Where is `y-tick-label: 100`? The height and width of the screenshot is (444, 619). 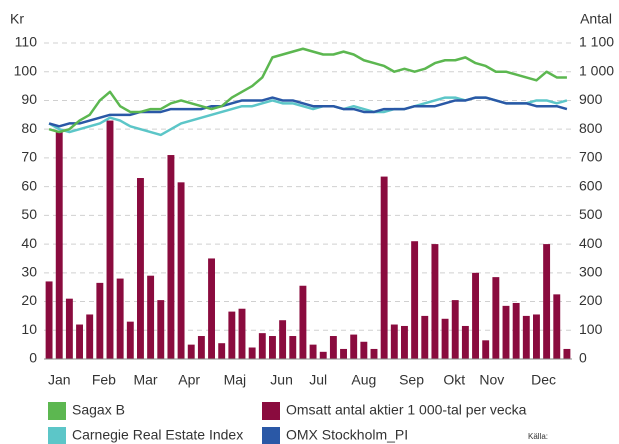
y-tick-label: 100 is located at coordinates (26, 70).